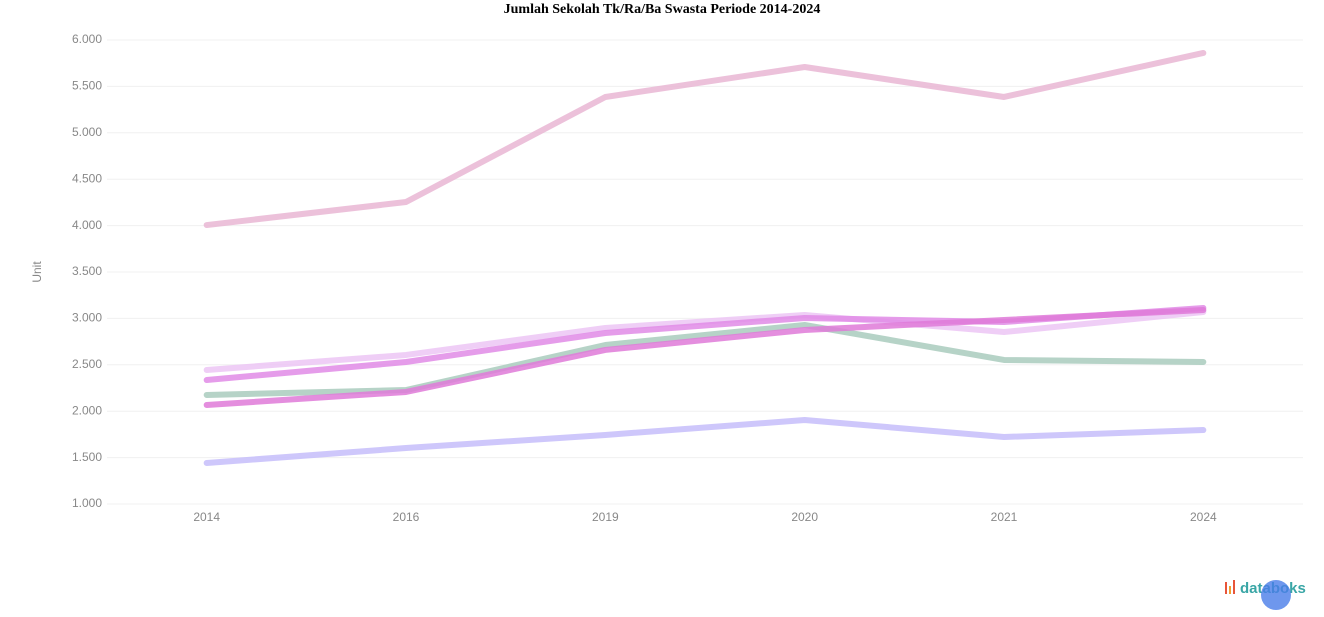 The width and height of the screenshot is (1324, 617). I want to click on y-tick-label: 4.000, so click(87, 225).